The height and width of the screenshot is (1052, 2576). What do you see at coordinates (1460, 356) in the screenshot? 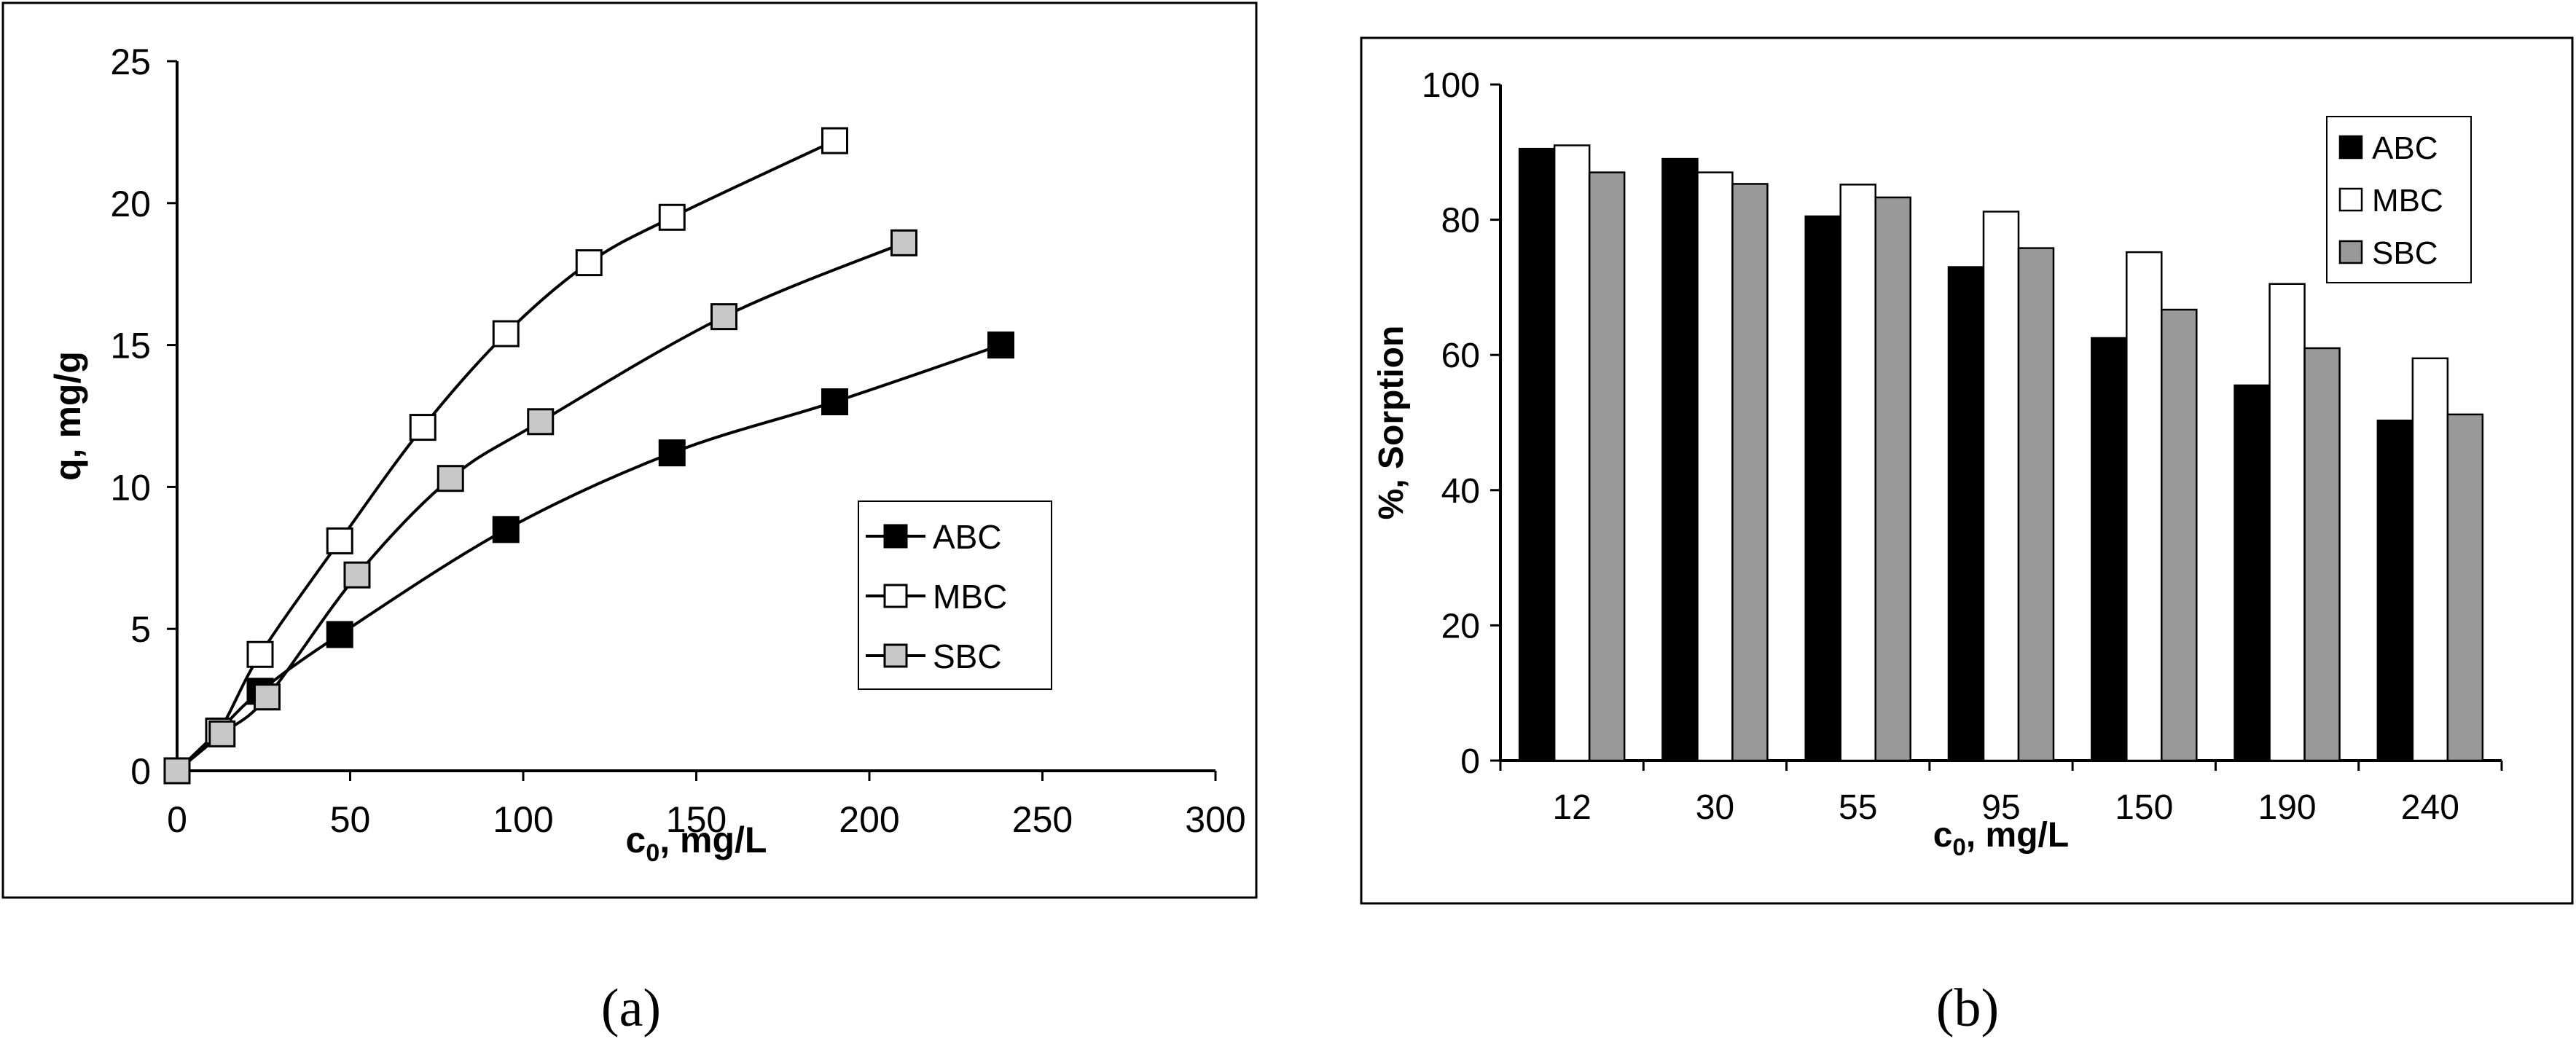
I see `y-tick-label-b: 60` at bounding box center [1460, 356].